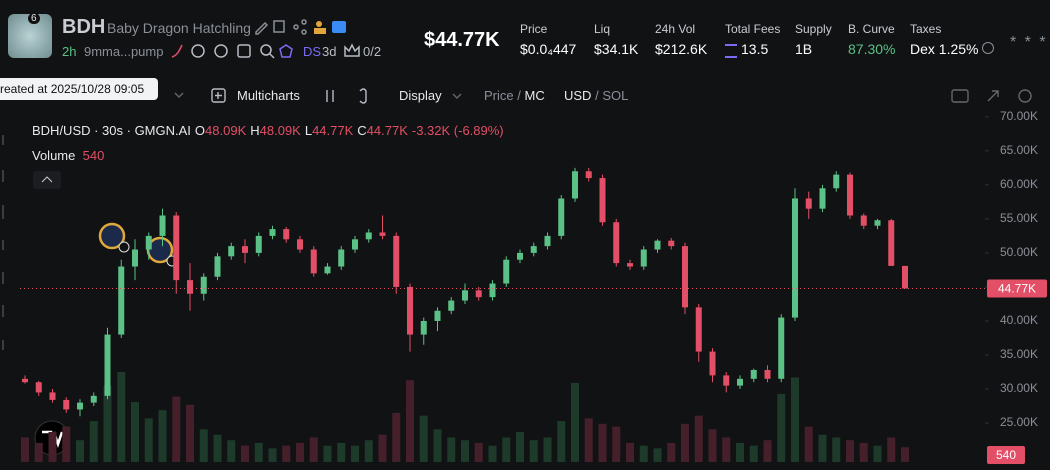 This screenshot has width=1050, height=470. Describe the element at coordinates (362, 130) in the screenshot. I see `ohlc-label: C` at that location.